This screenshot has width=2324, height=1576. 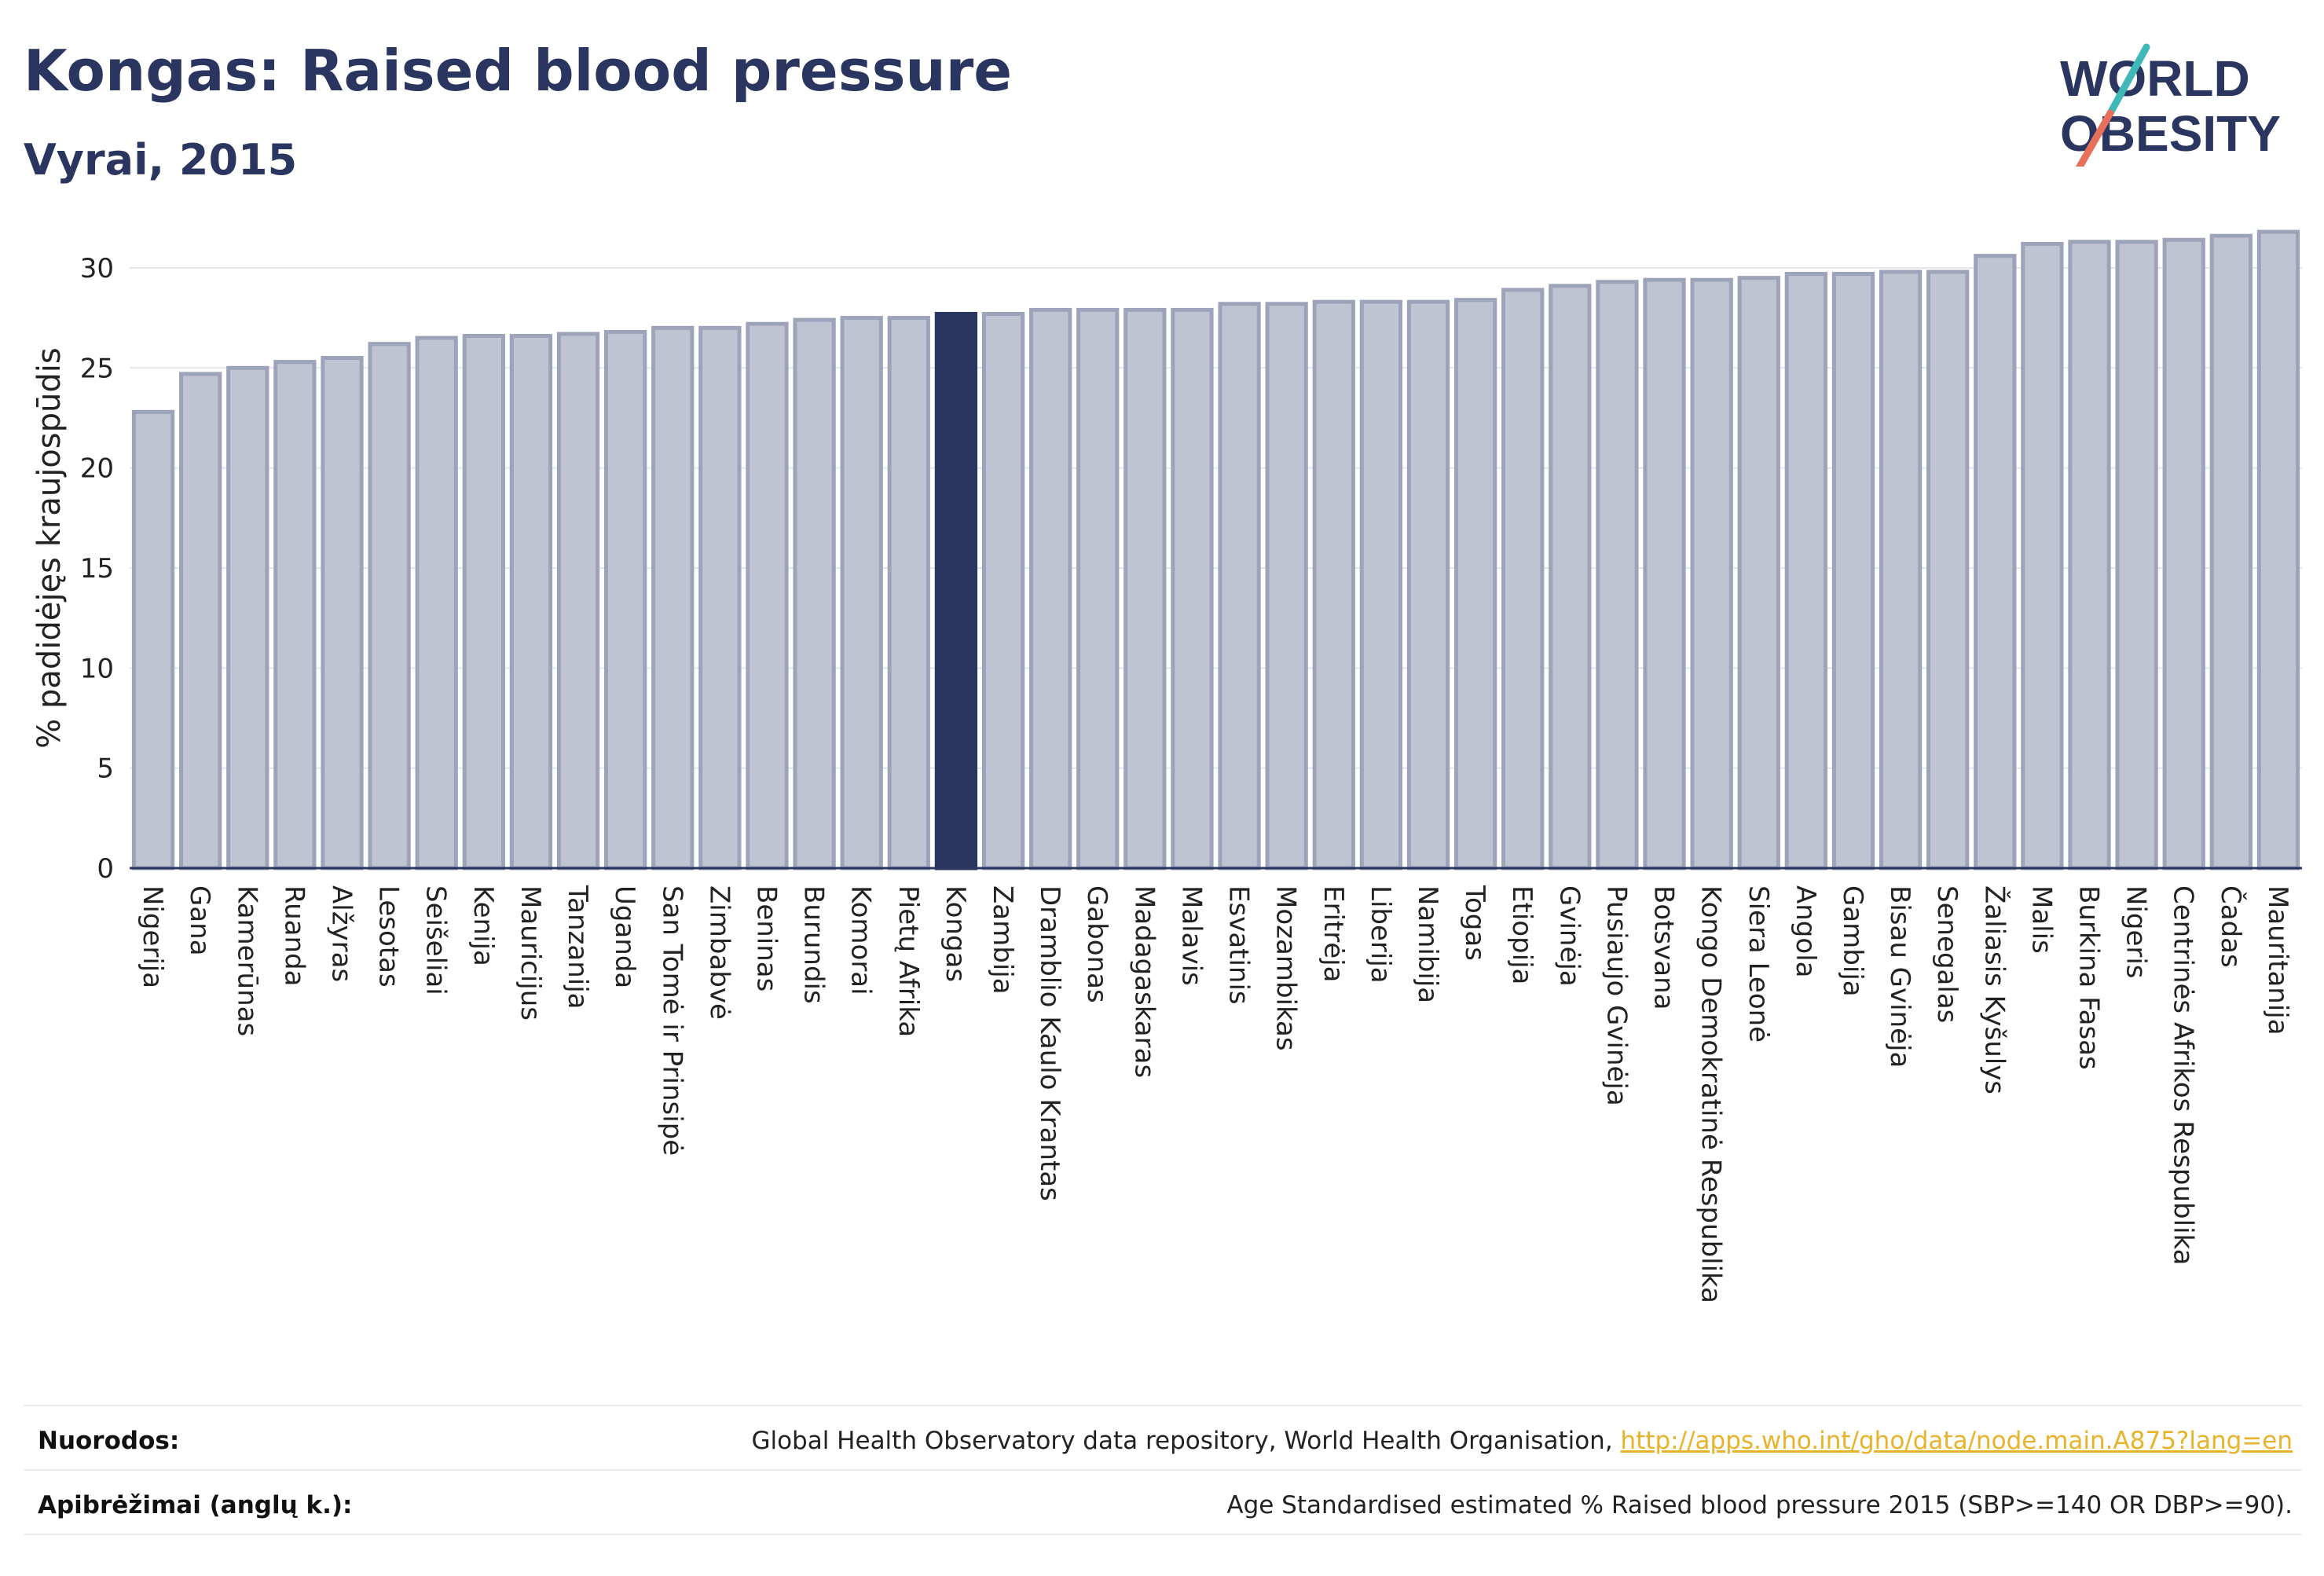 I want to click on x-tick-label: Eritrėja, so click(x=1333, y=933).